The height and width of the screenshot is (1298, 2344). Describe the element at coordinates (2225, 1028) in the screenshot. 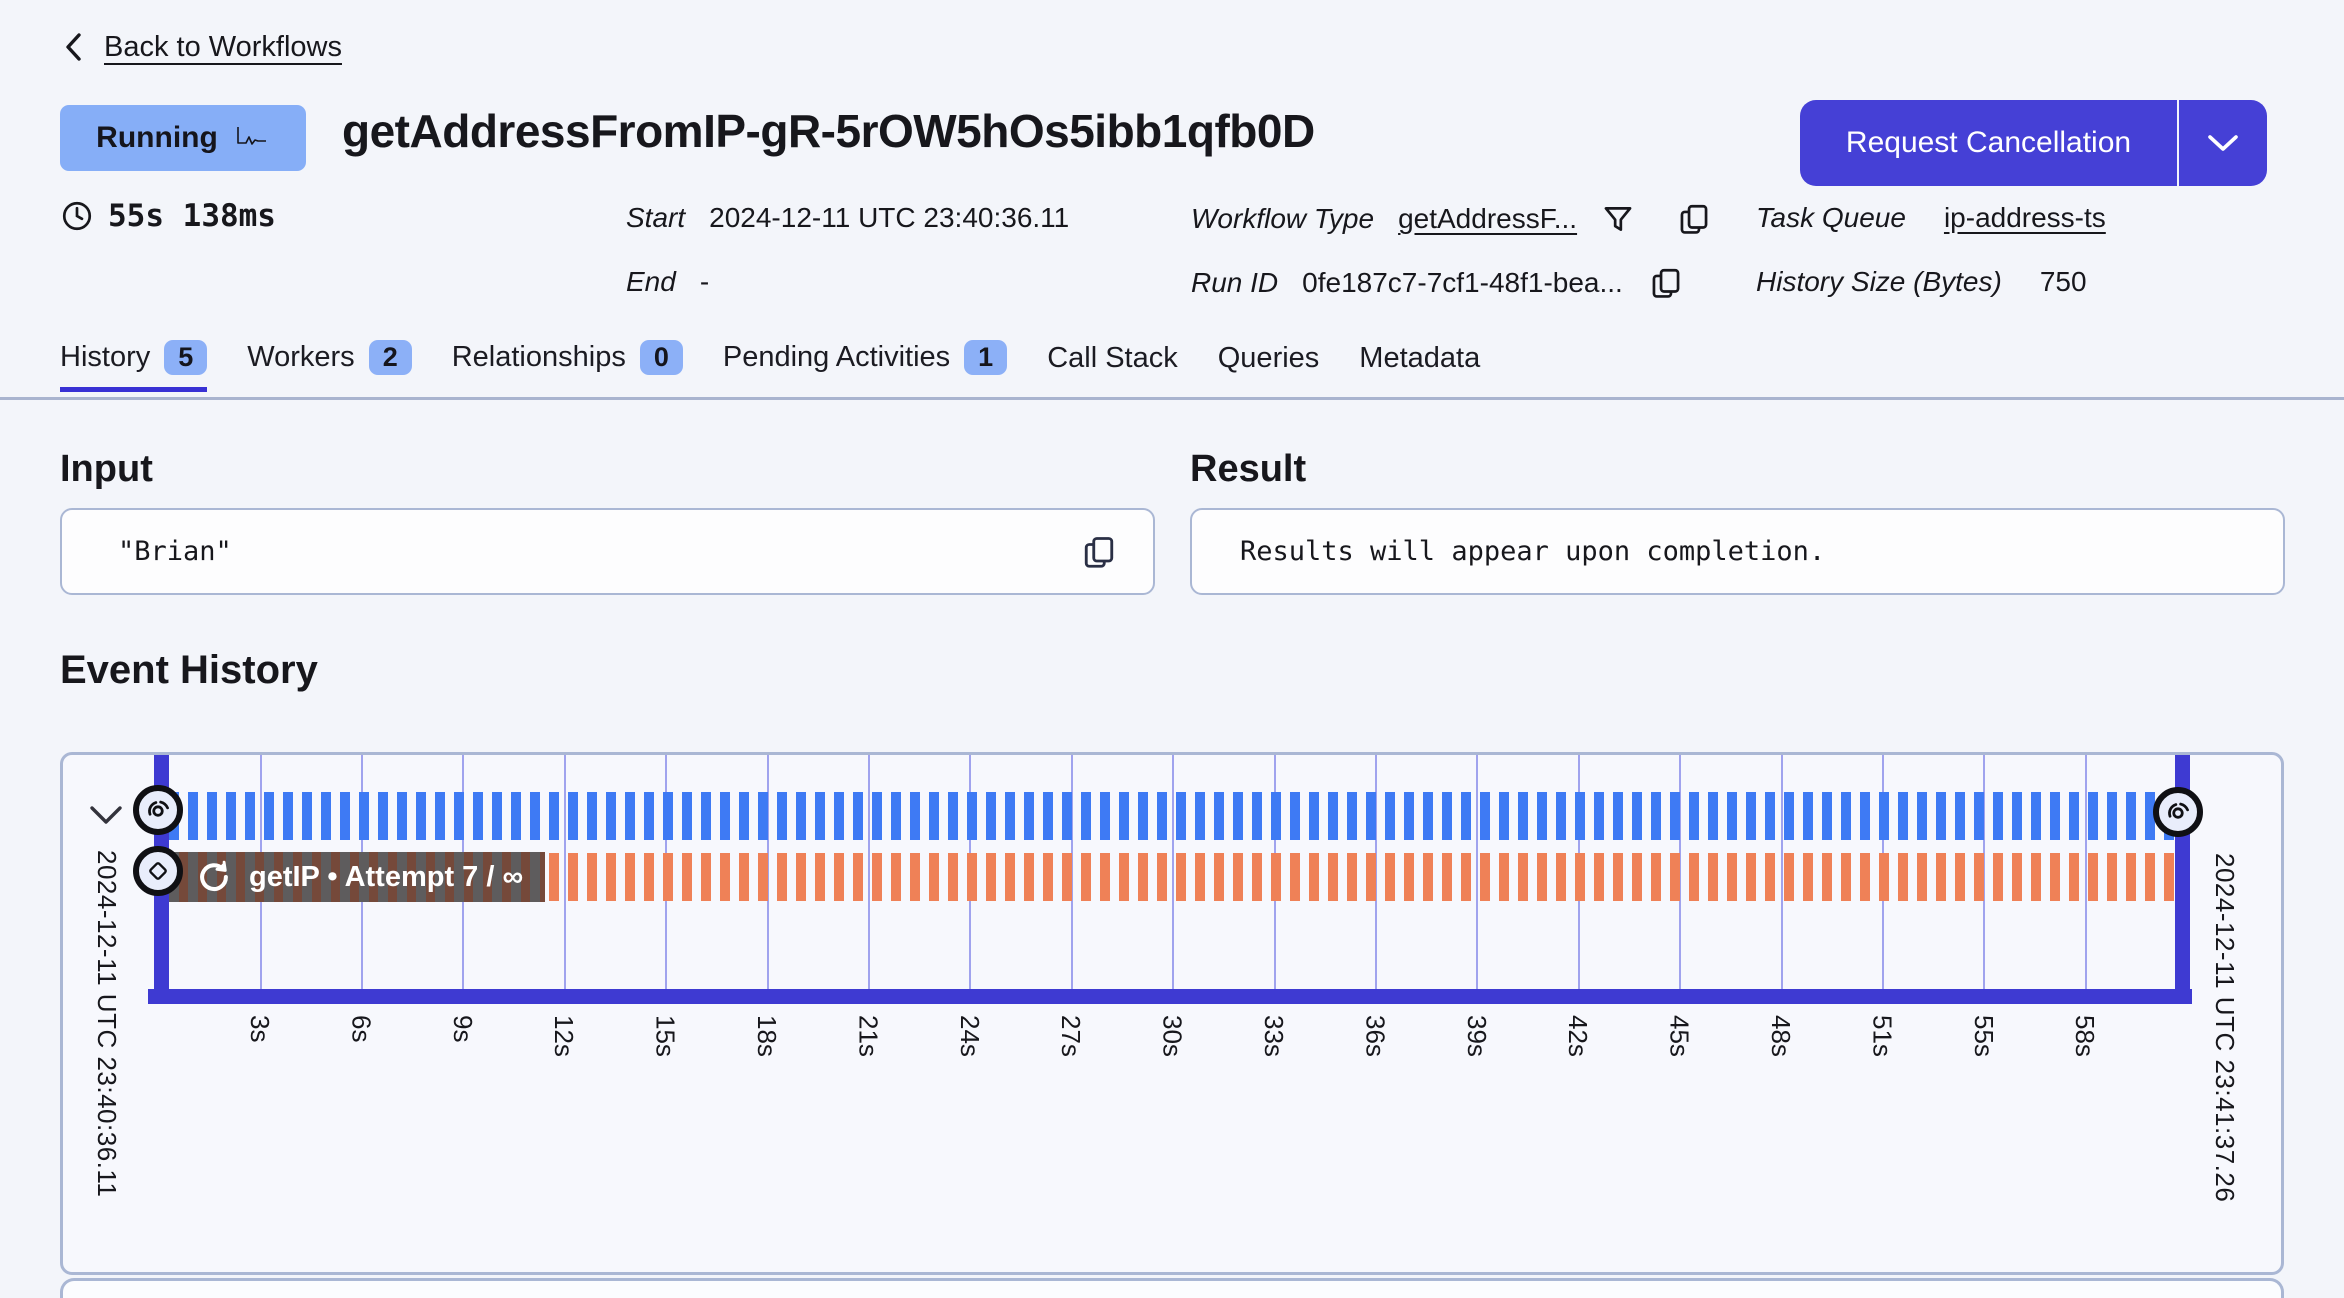

I see `timeline-end-timestamp: 2024-12-11 UTC 23:41:37.26` at that location.